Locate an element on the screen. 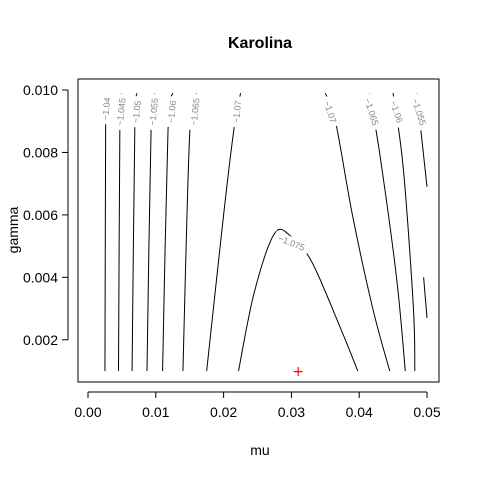  markers: + is located at coordinates (298, 372).